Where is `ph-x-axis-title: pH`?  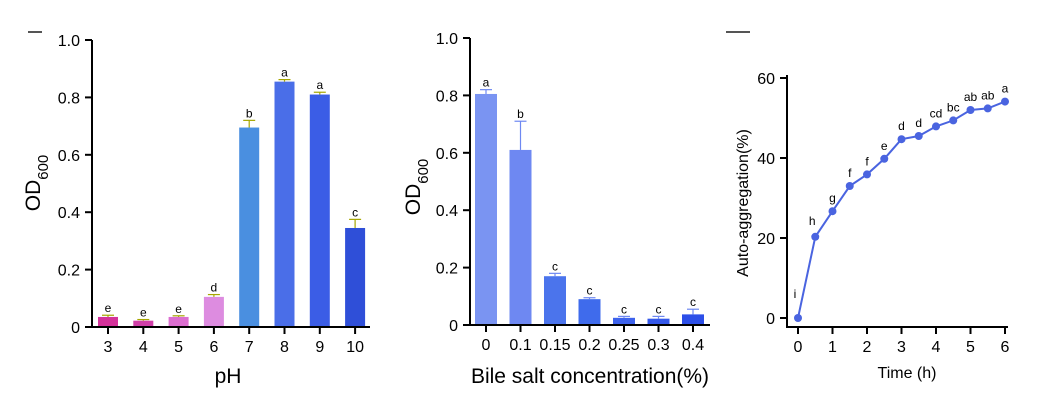
ph-x-axis-title: pH is located at coordinates (228, 376).